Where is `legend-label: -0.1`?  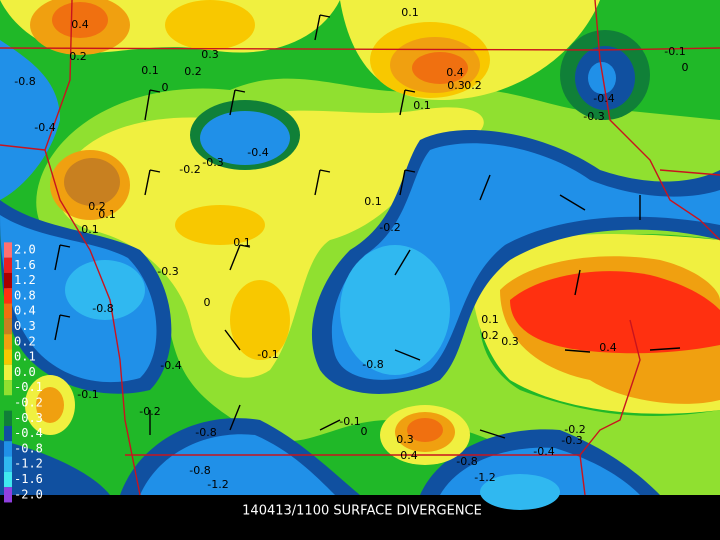
legend-label: -0.1 is located at coordinates (28, 387).